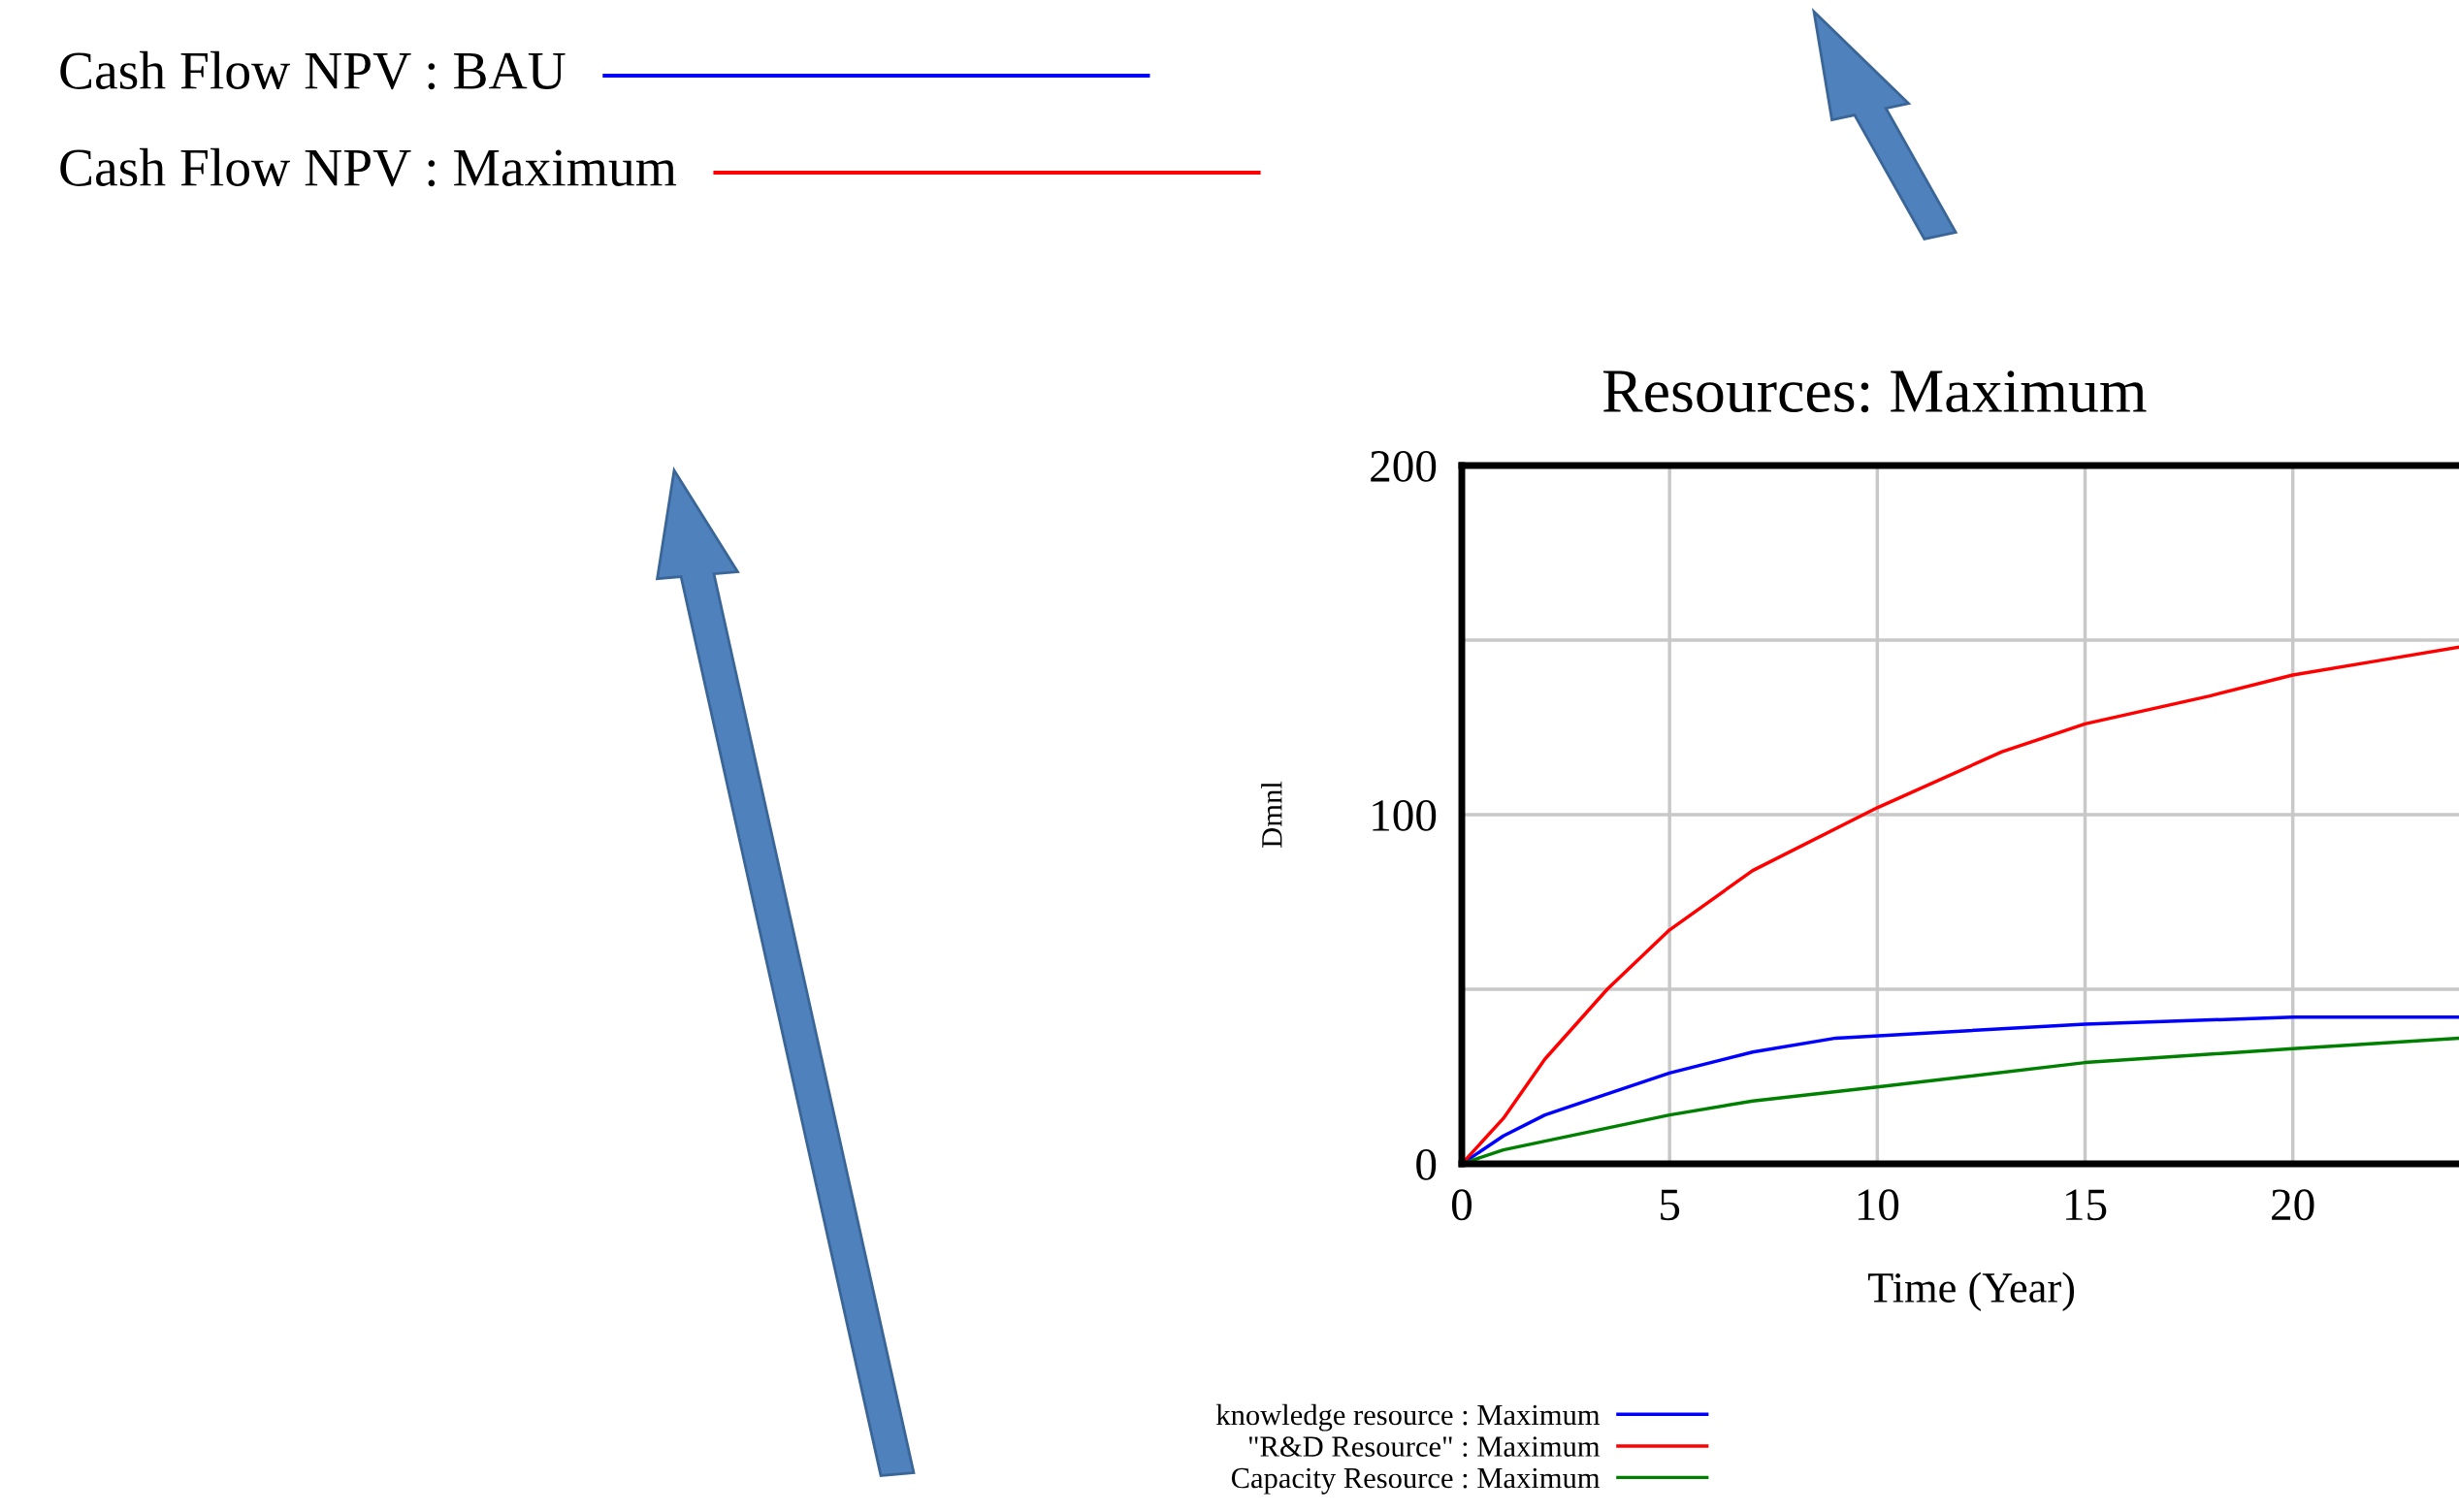 The image size is (2459, 1512). Describe the element at coordinates (1426, 1164) in the screenshot. I see `y-tick-label: 0` at that location.